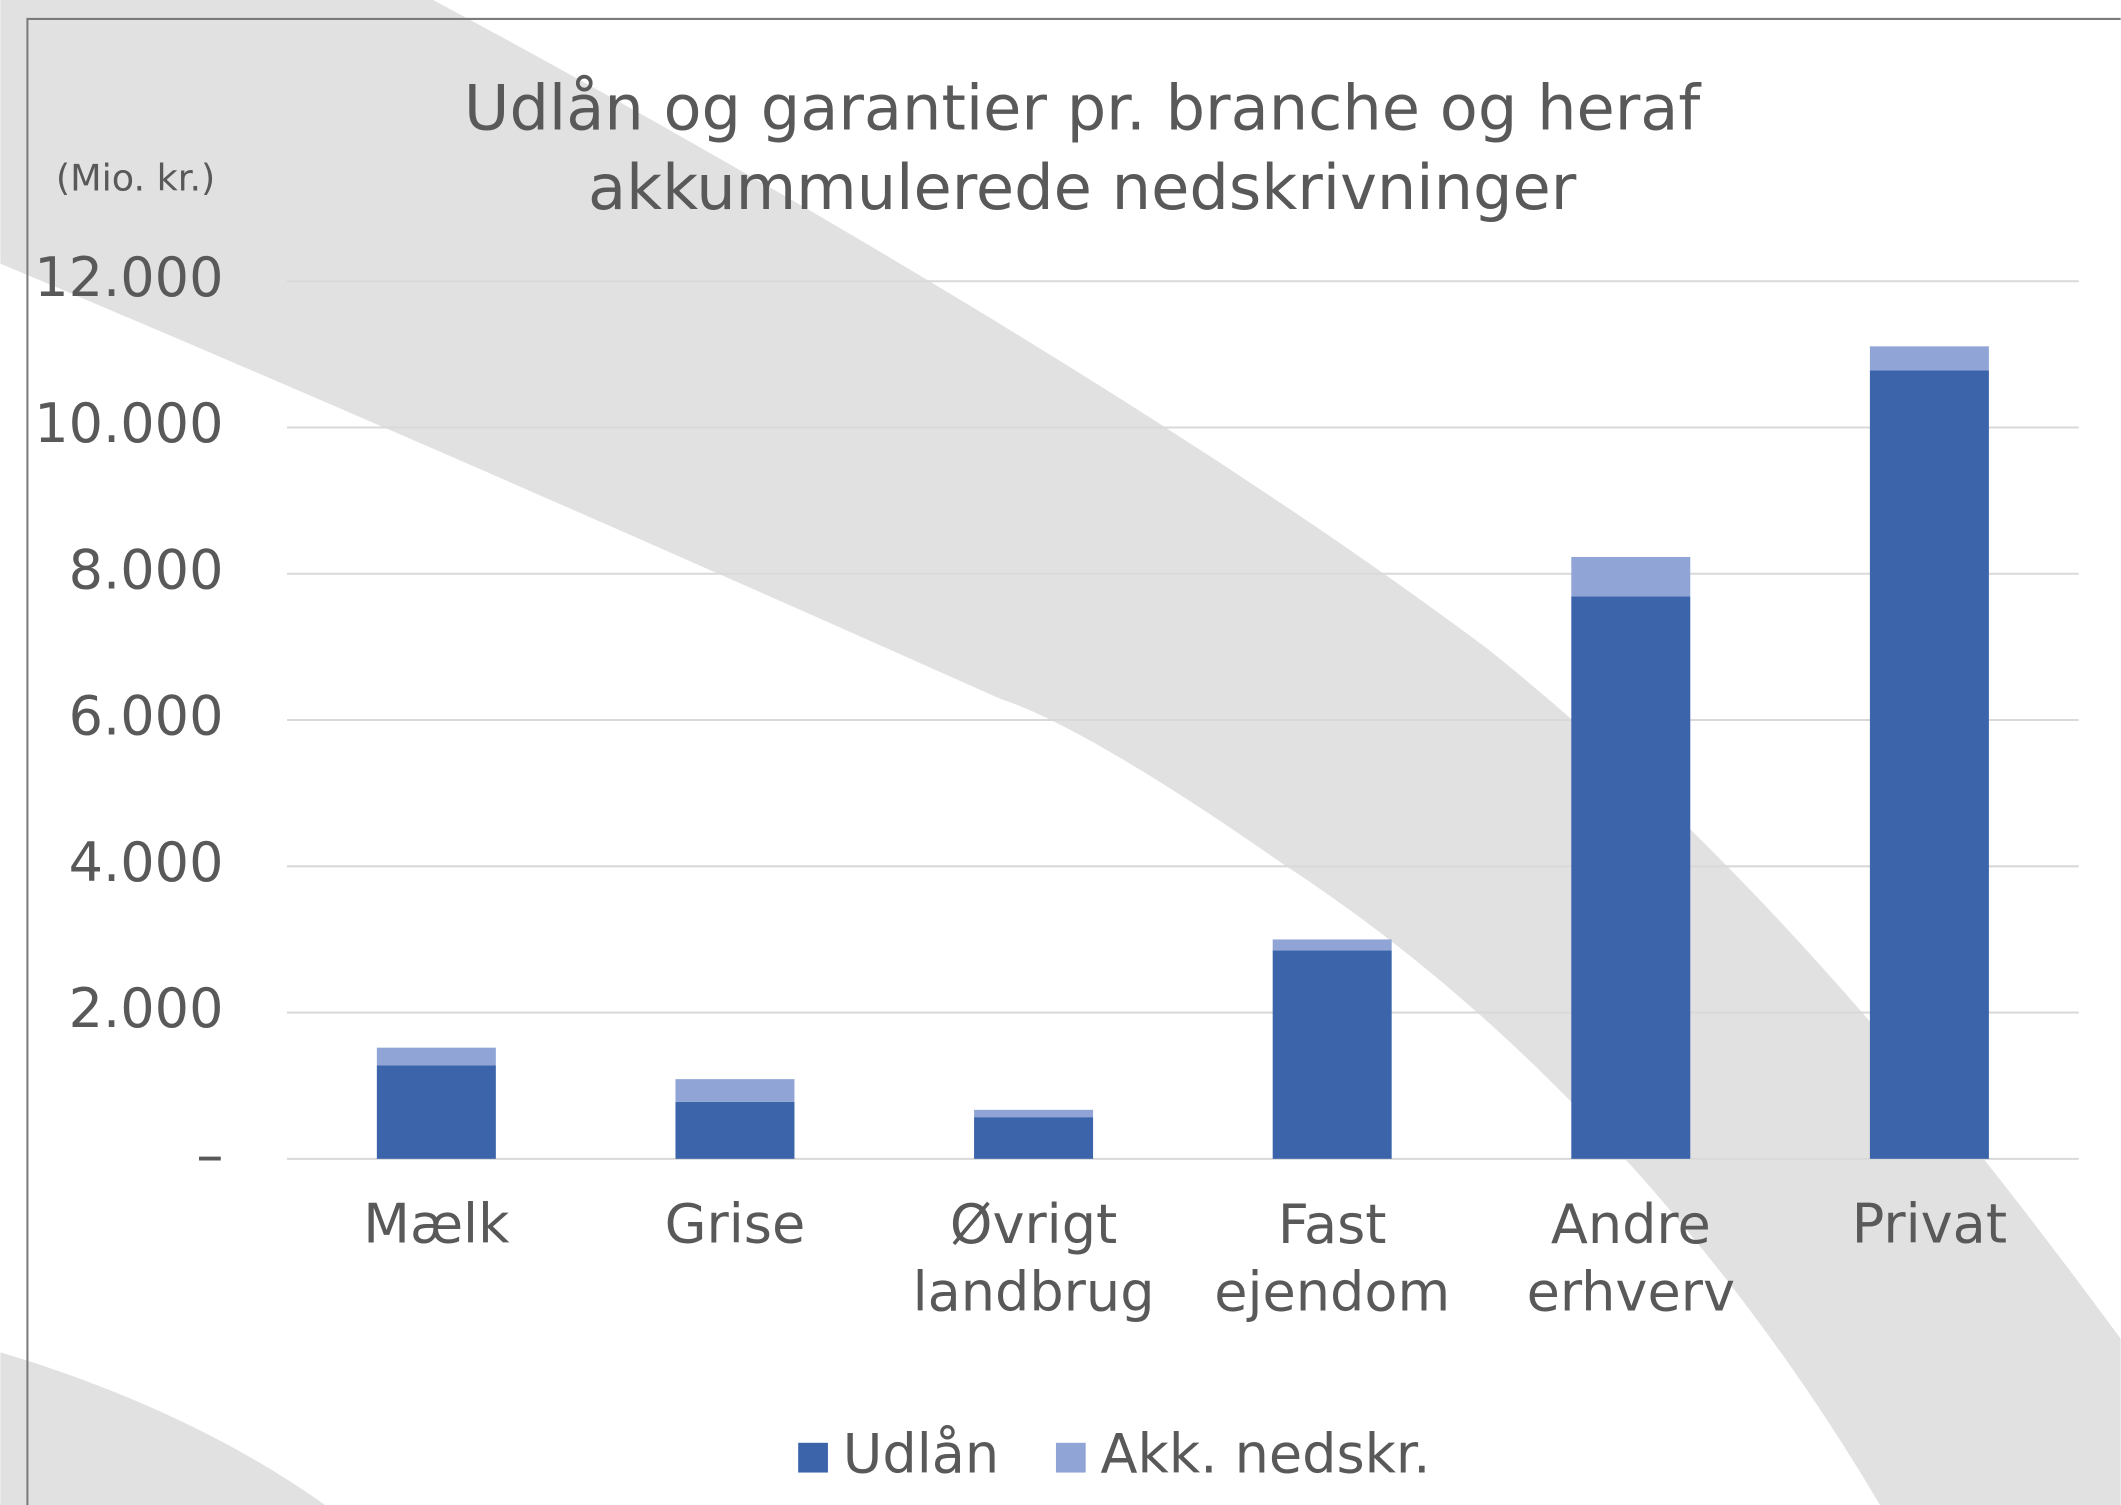  What do you see at coordinates (1034, 1257) in the screenshot?
I see `x-tick-label: Øvrigt landbrug` at bounding box center [1034, 1257].